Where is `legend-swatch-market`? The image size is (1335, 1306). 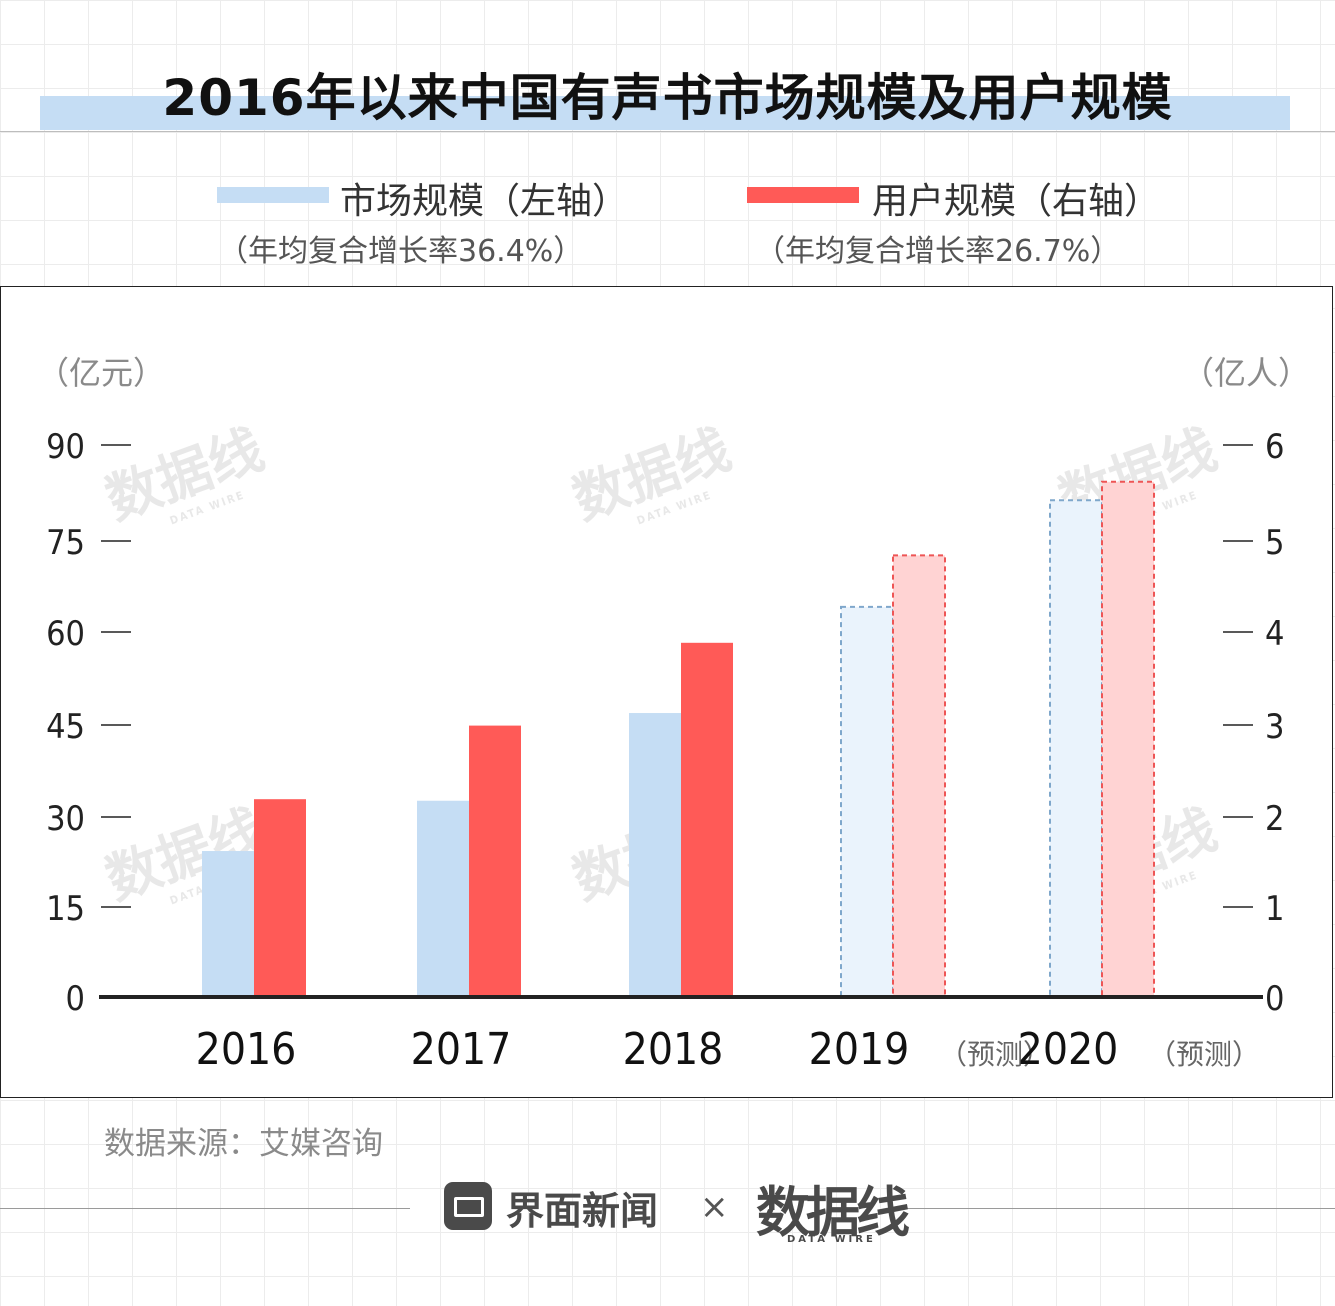 legend-swatch-market is located at coordinates (273, 195).